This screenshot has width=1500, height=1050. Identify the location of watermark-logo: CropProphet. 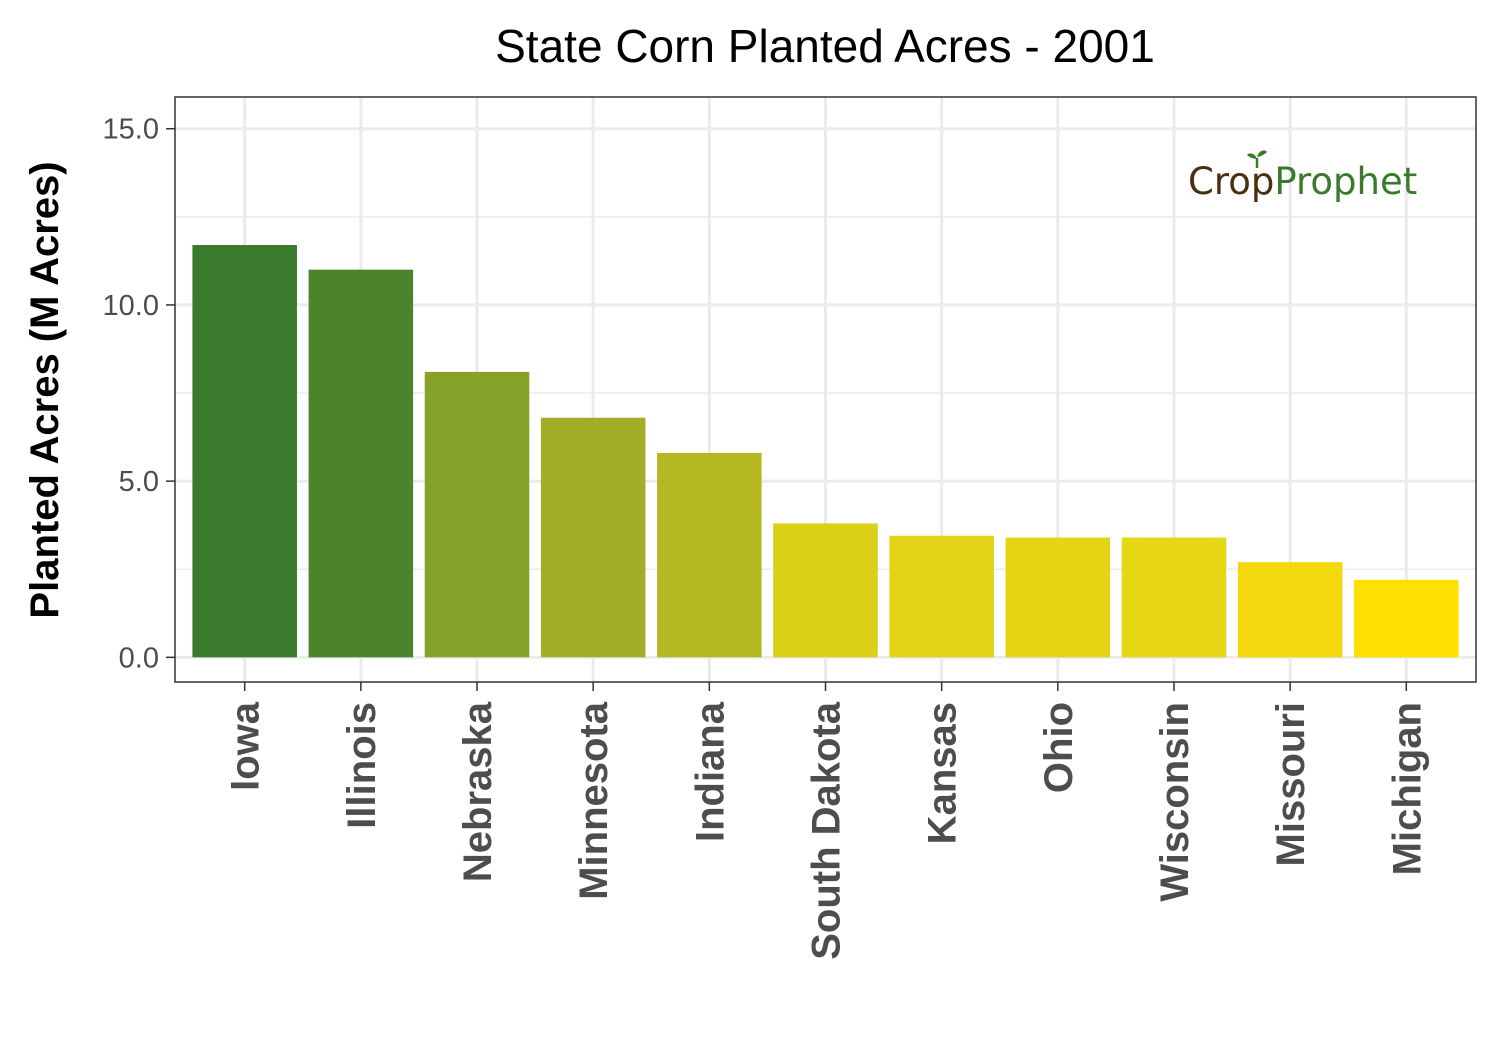
(1302, 176).